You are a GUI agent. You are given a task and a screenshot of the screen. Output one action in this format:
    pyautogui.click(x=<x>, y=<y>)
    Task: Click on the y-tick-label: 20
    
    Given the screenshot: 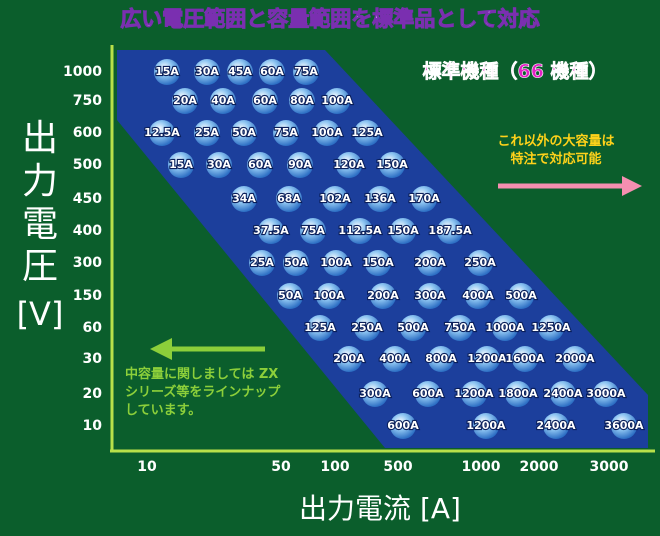 What is the action you would take?
    pyautogui.click(x=93, y=394)
    